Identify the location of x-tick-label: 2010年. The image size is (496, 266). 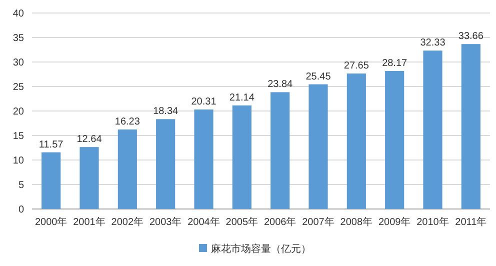
(432, 222).